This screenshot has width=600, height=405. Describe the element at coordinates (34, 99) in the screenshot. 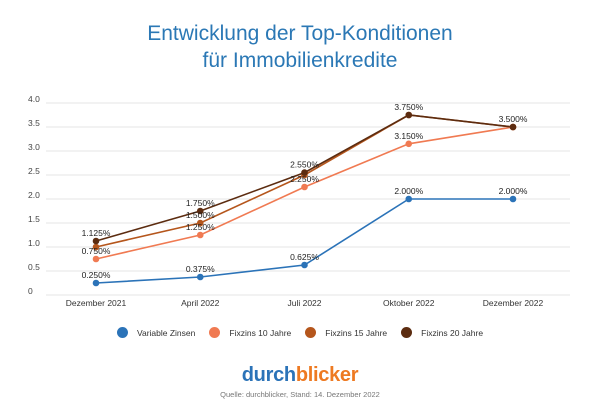

I see `y-tick-label: 4.0` at that location.